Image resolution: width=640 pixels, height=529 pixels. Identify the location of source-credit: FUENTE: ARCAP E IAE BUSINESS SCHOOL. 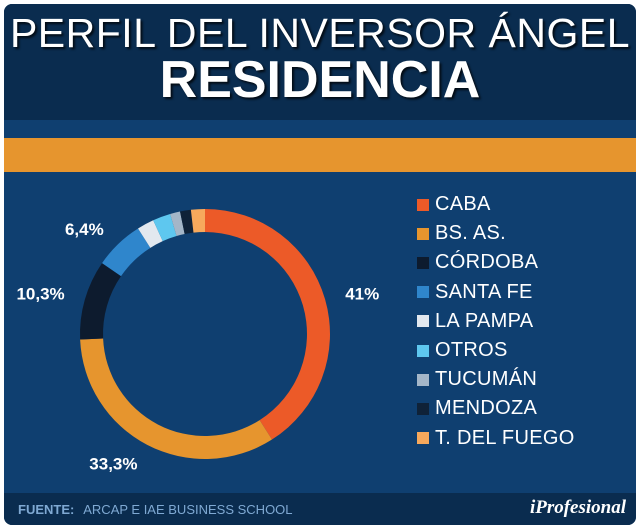
(155, 509).